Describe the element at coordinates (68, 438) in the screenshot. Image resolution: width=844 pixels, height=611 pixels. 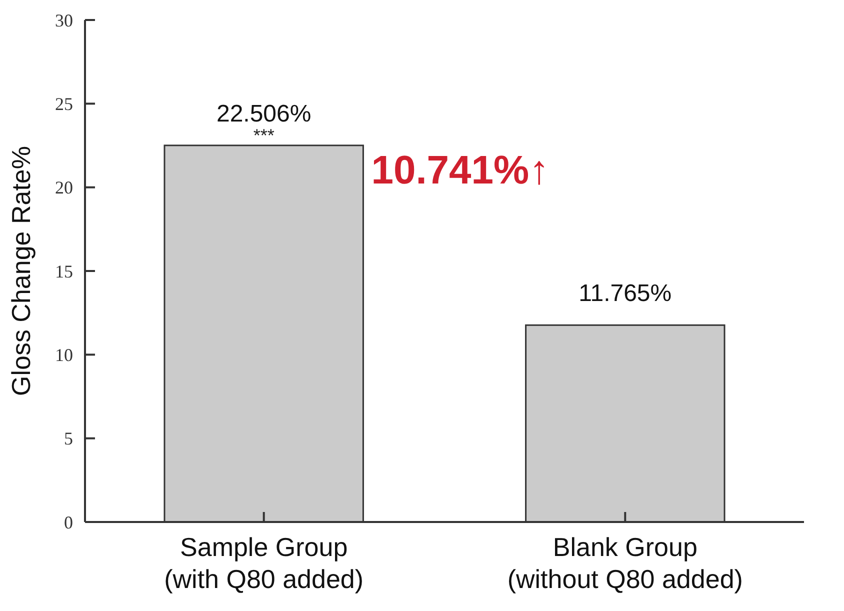
I see `y-tick-label: 5` at that location.